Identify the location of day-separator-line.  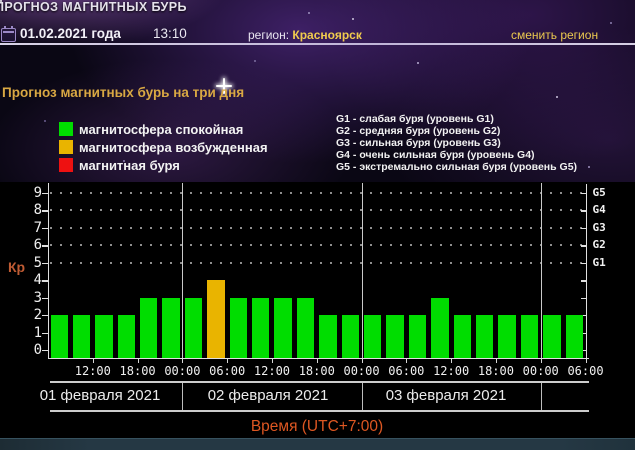
(362, 270).